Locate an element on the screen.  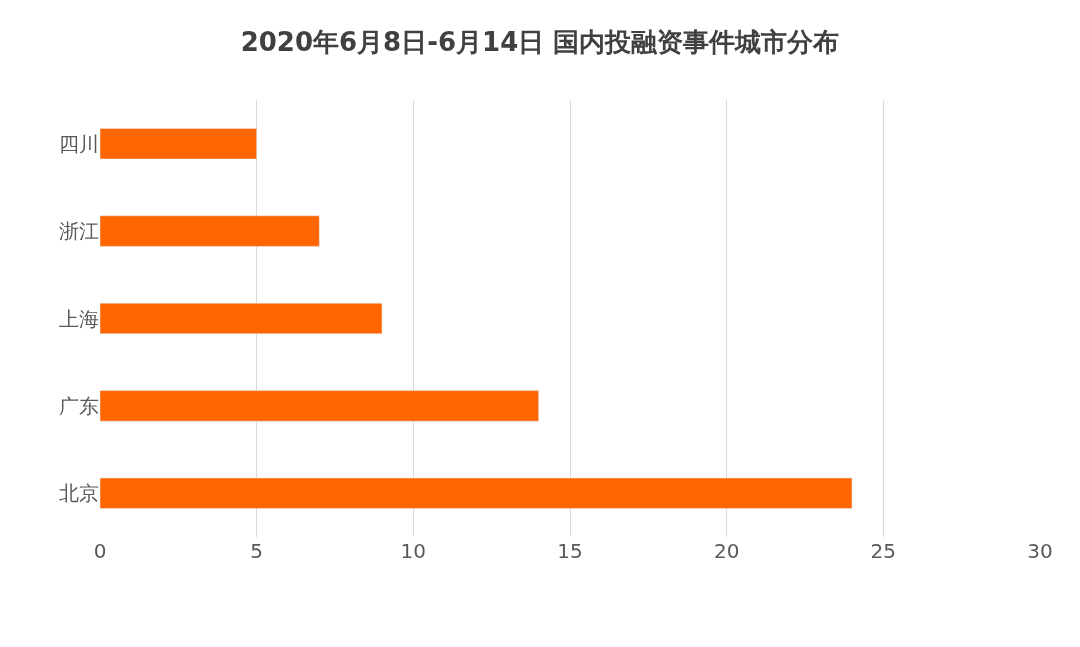
y-tick-label: 上海 is located at coordinates (79, 318).